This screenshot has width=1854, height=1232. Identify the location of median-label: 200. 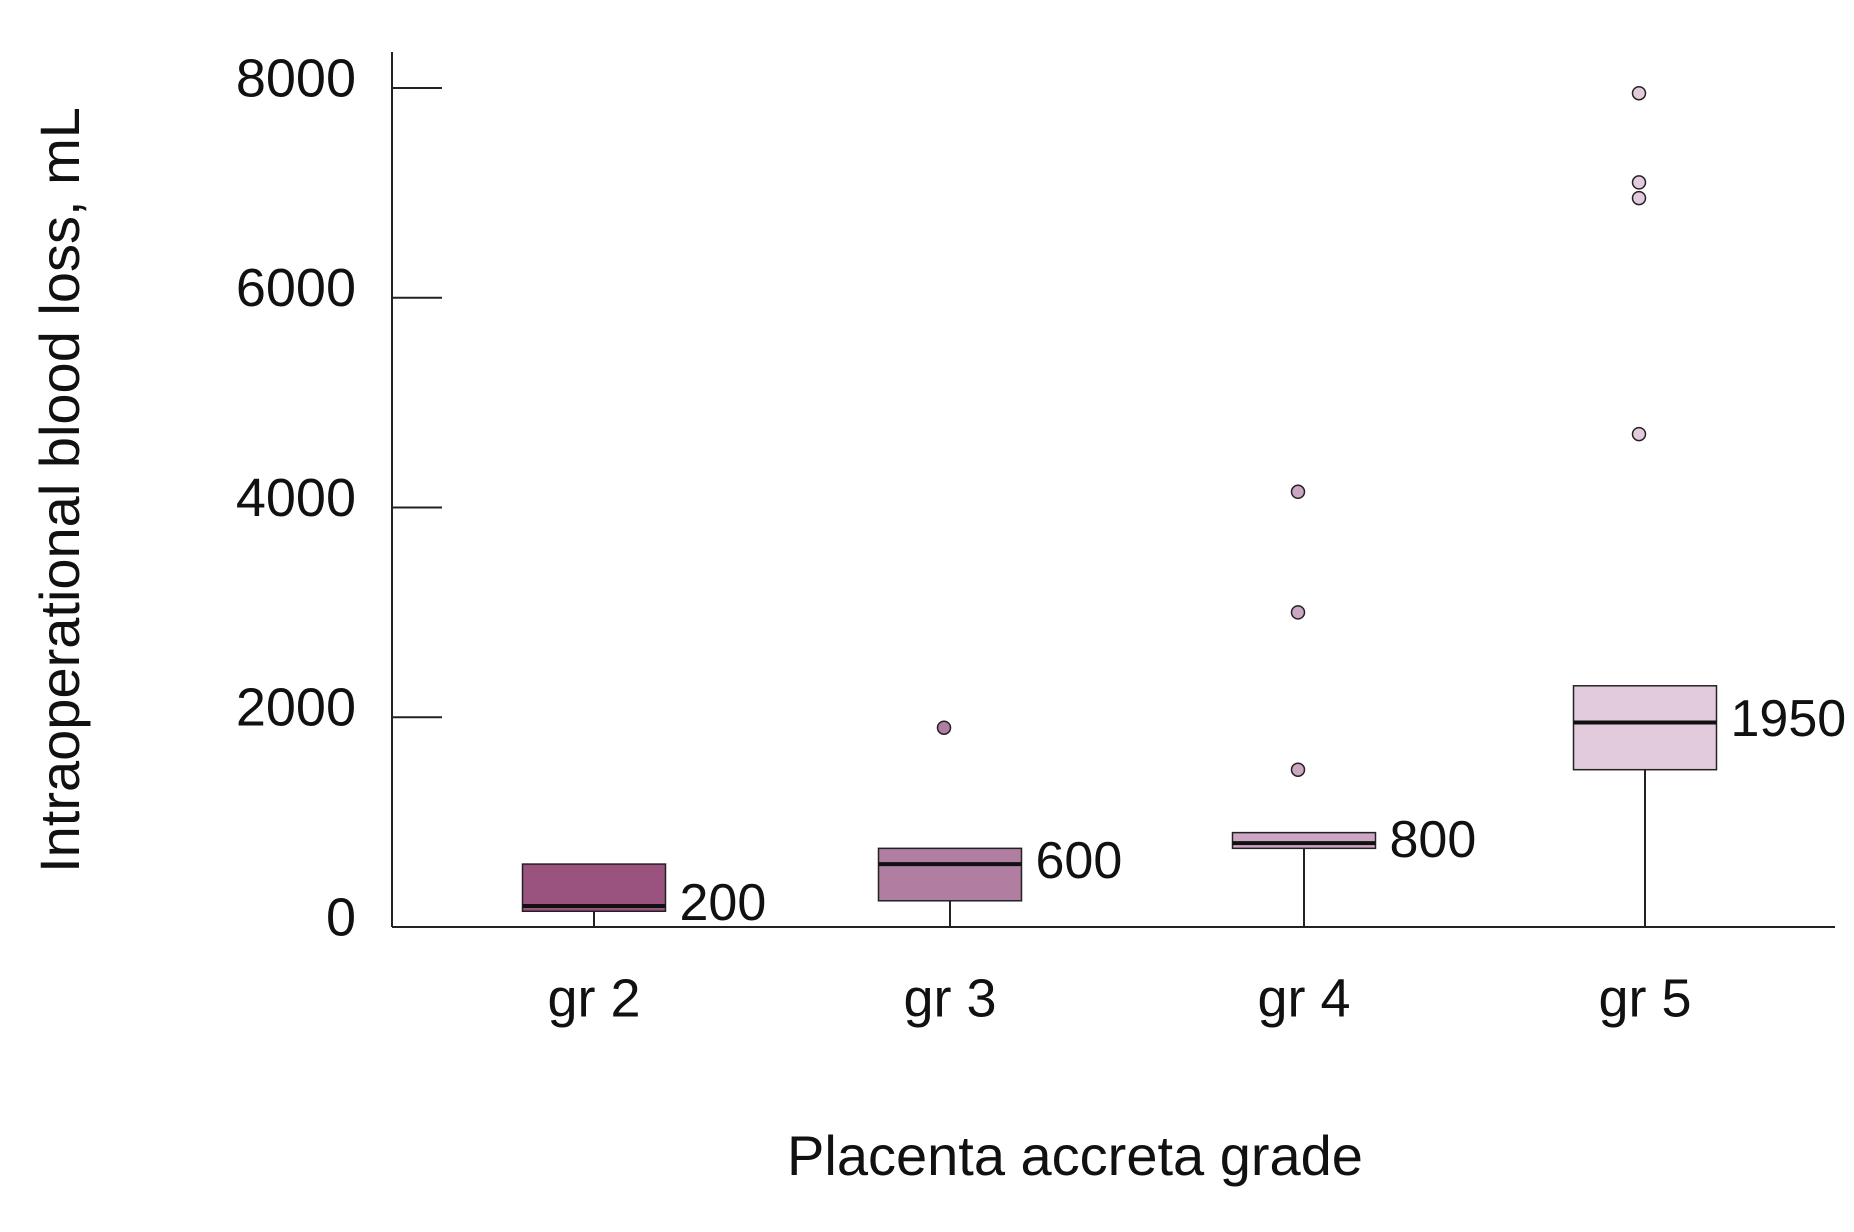
(723, 903).